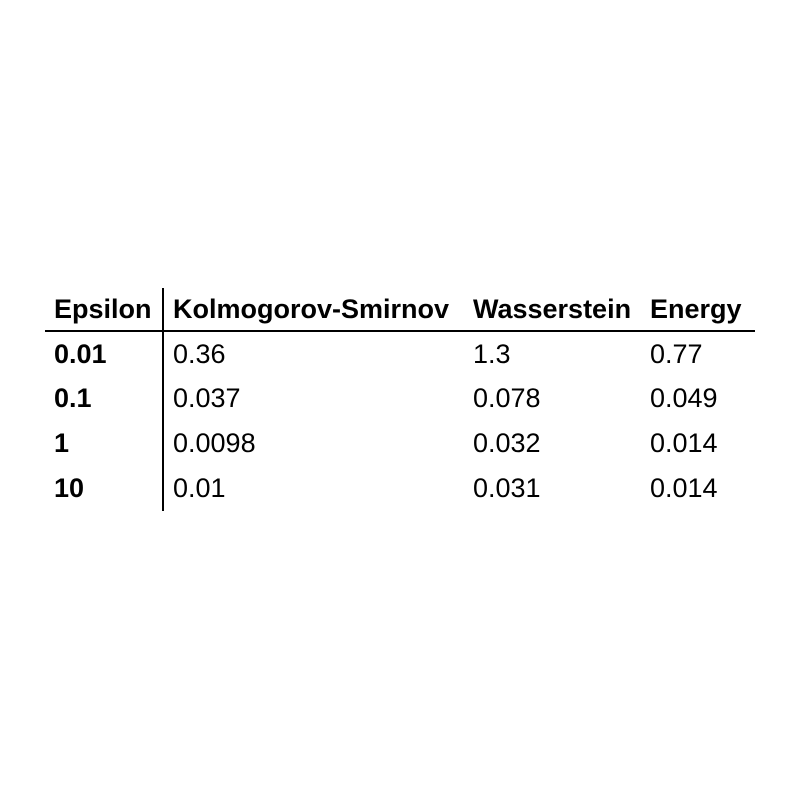 The image size is (800, 800). What do you see at coordinates (199, 488) in the screenshot?
I see `table-cell: 0.01` at bounding box center [199, 488].